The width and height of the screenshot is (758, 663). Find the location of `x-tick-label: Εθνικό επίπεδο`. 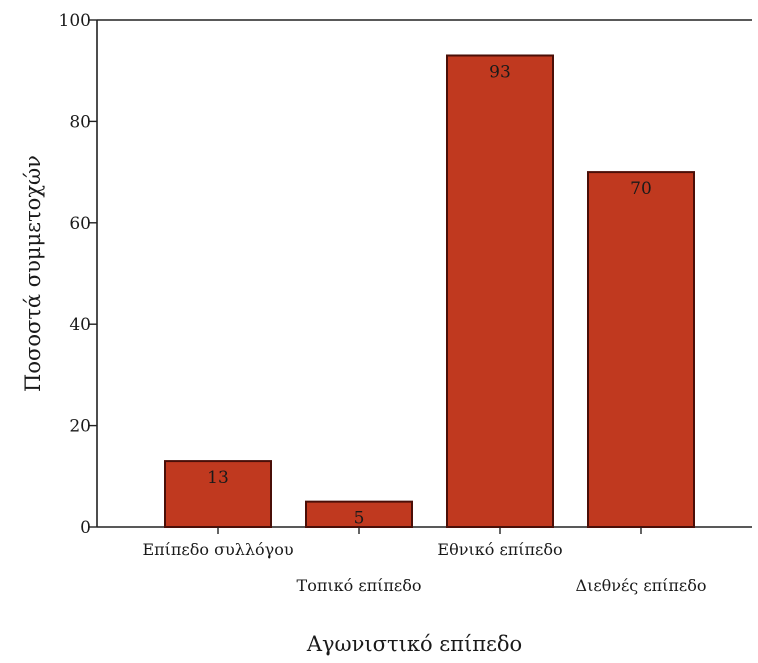

x-tick-label: Εθνικό επίπεδο is located at coordinates (499, 549).